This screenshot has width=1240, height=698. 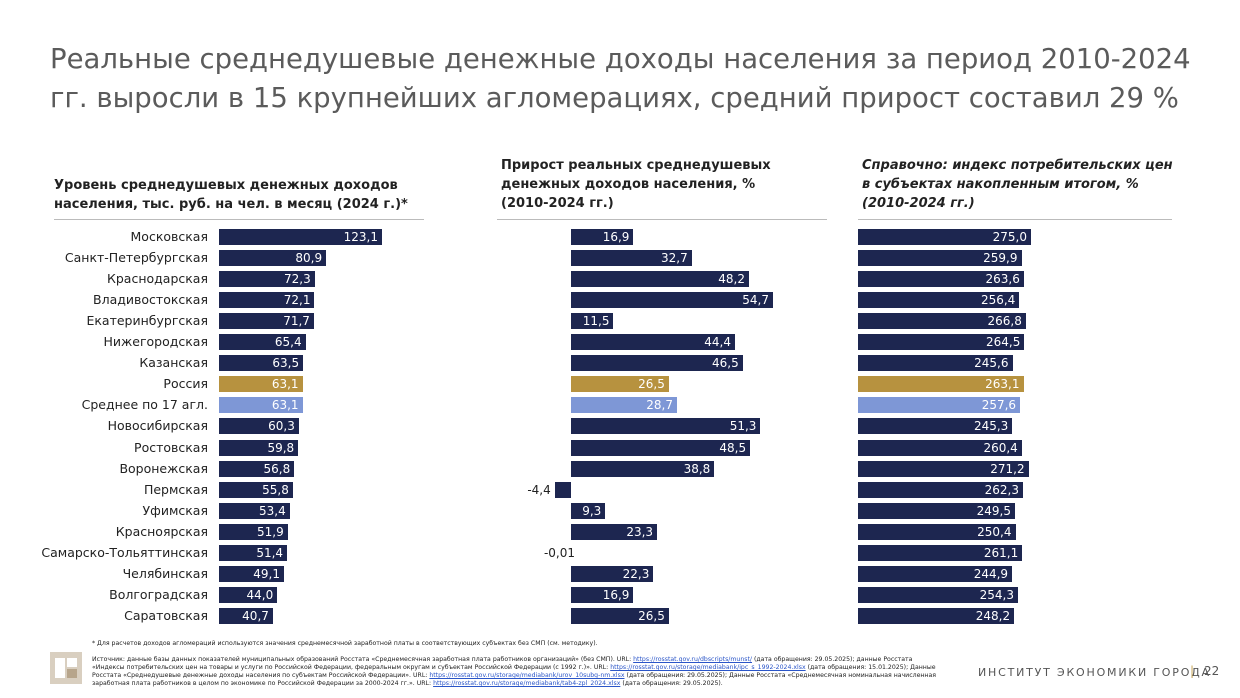 I want to click on chart3-value-label: 263,6, so click(x=1002, y=279).